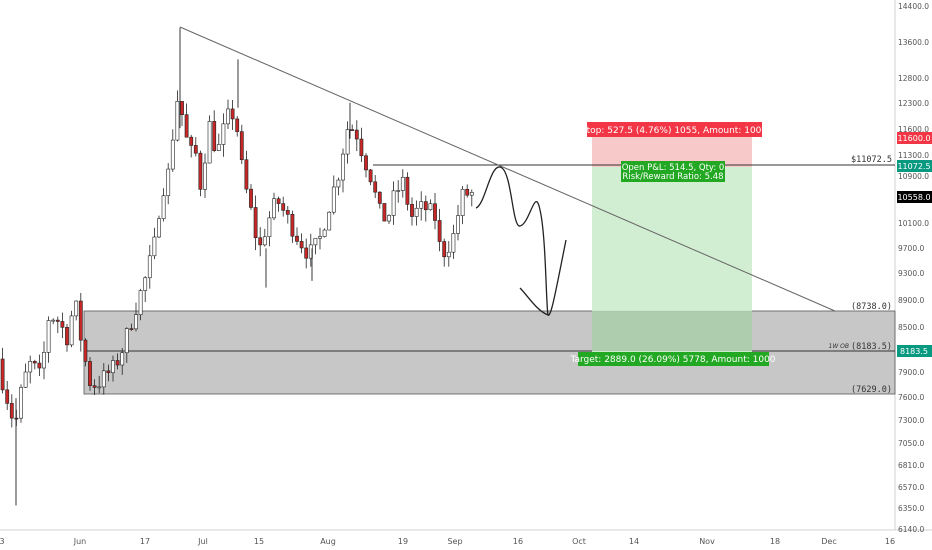  Describe the element at coordinates (911, 487) in the screenshot. I see `price-tick-label: 6570.0` at that location.